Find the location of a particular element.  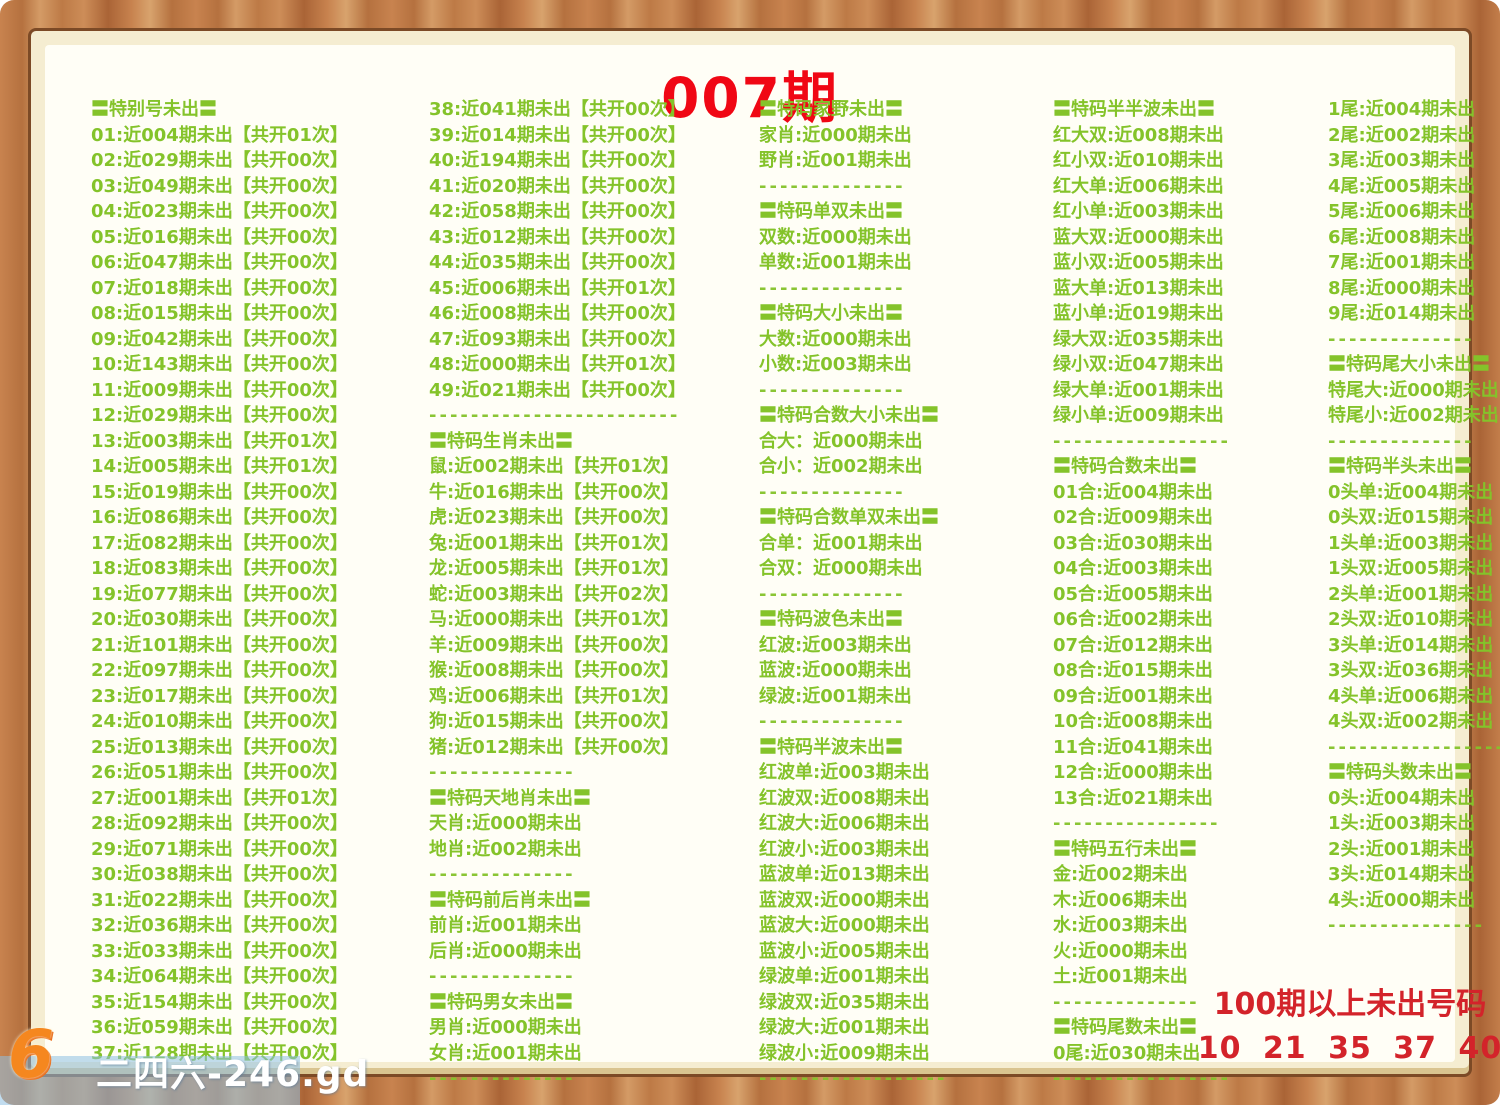

stat-line: 22:近097期未出【共开00次】 is located at coordinates (219, 670).